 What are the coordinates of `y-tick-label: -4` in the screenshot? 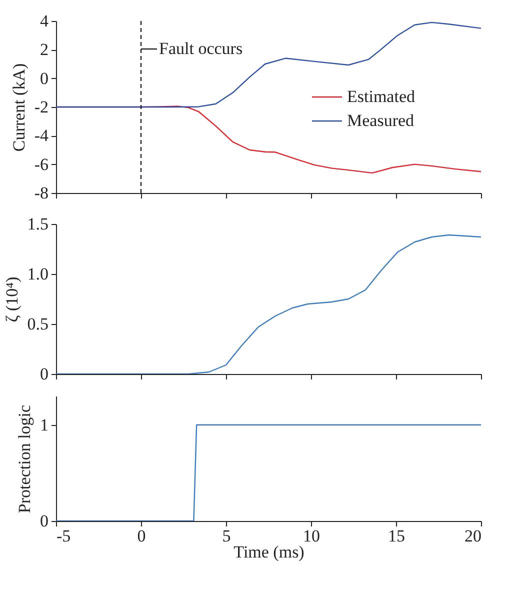 It's located at (41, 136).